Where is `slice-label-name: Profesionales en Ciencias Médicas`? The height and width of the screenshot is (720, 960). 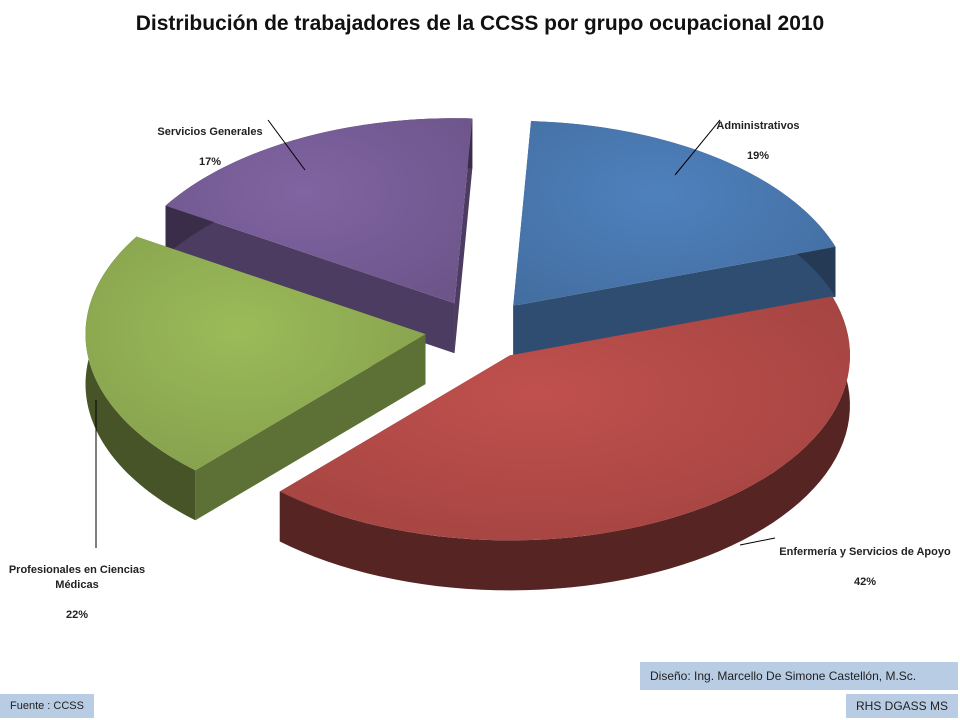 slice-label-name: Profesionales en Ciencias Médicas is located at coordinates (77, 577).